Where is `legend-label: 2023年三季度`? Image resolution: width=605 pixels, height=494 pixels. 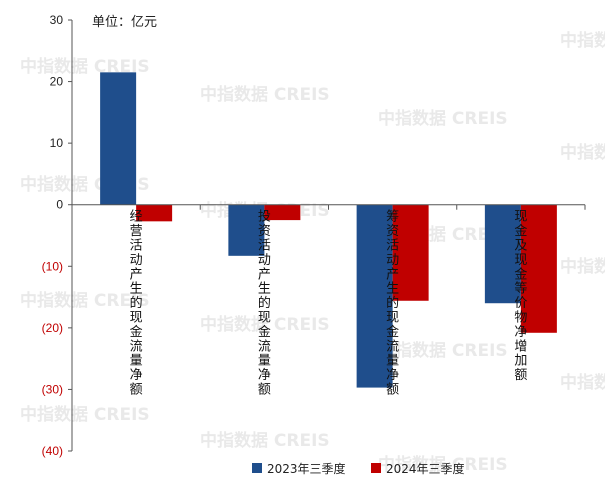
legend-label: 2023年三季度 is located at coordinates (306, 468).